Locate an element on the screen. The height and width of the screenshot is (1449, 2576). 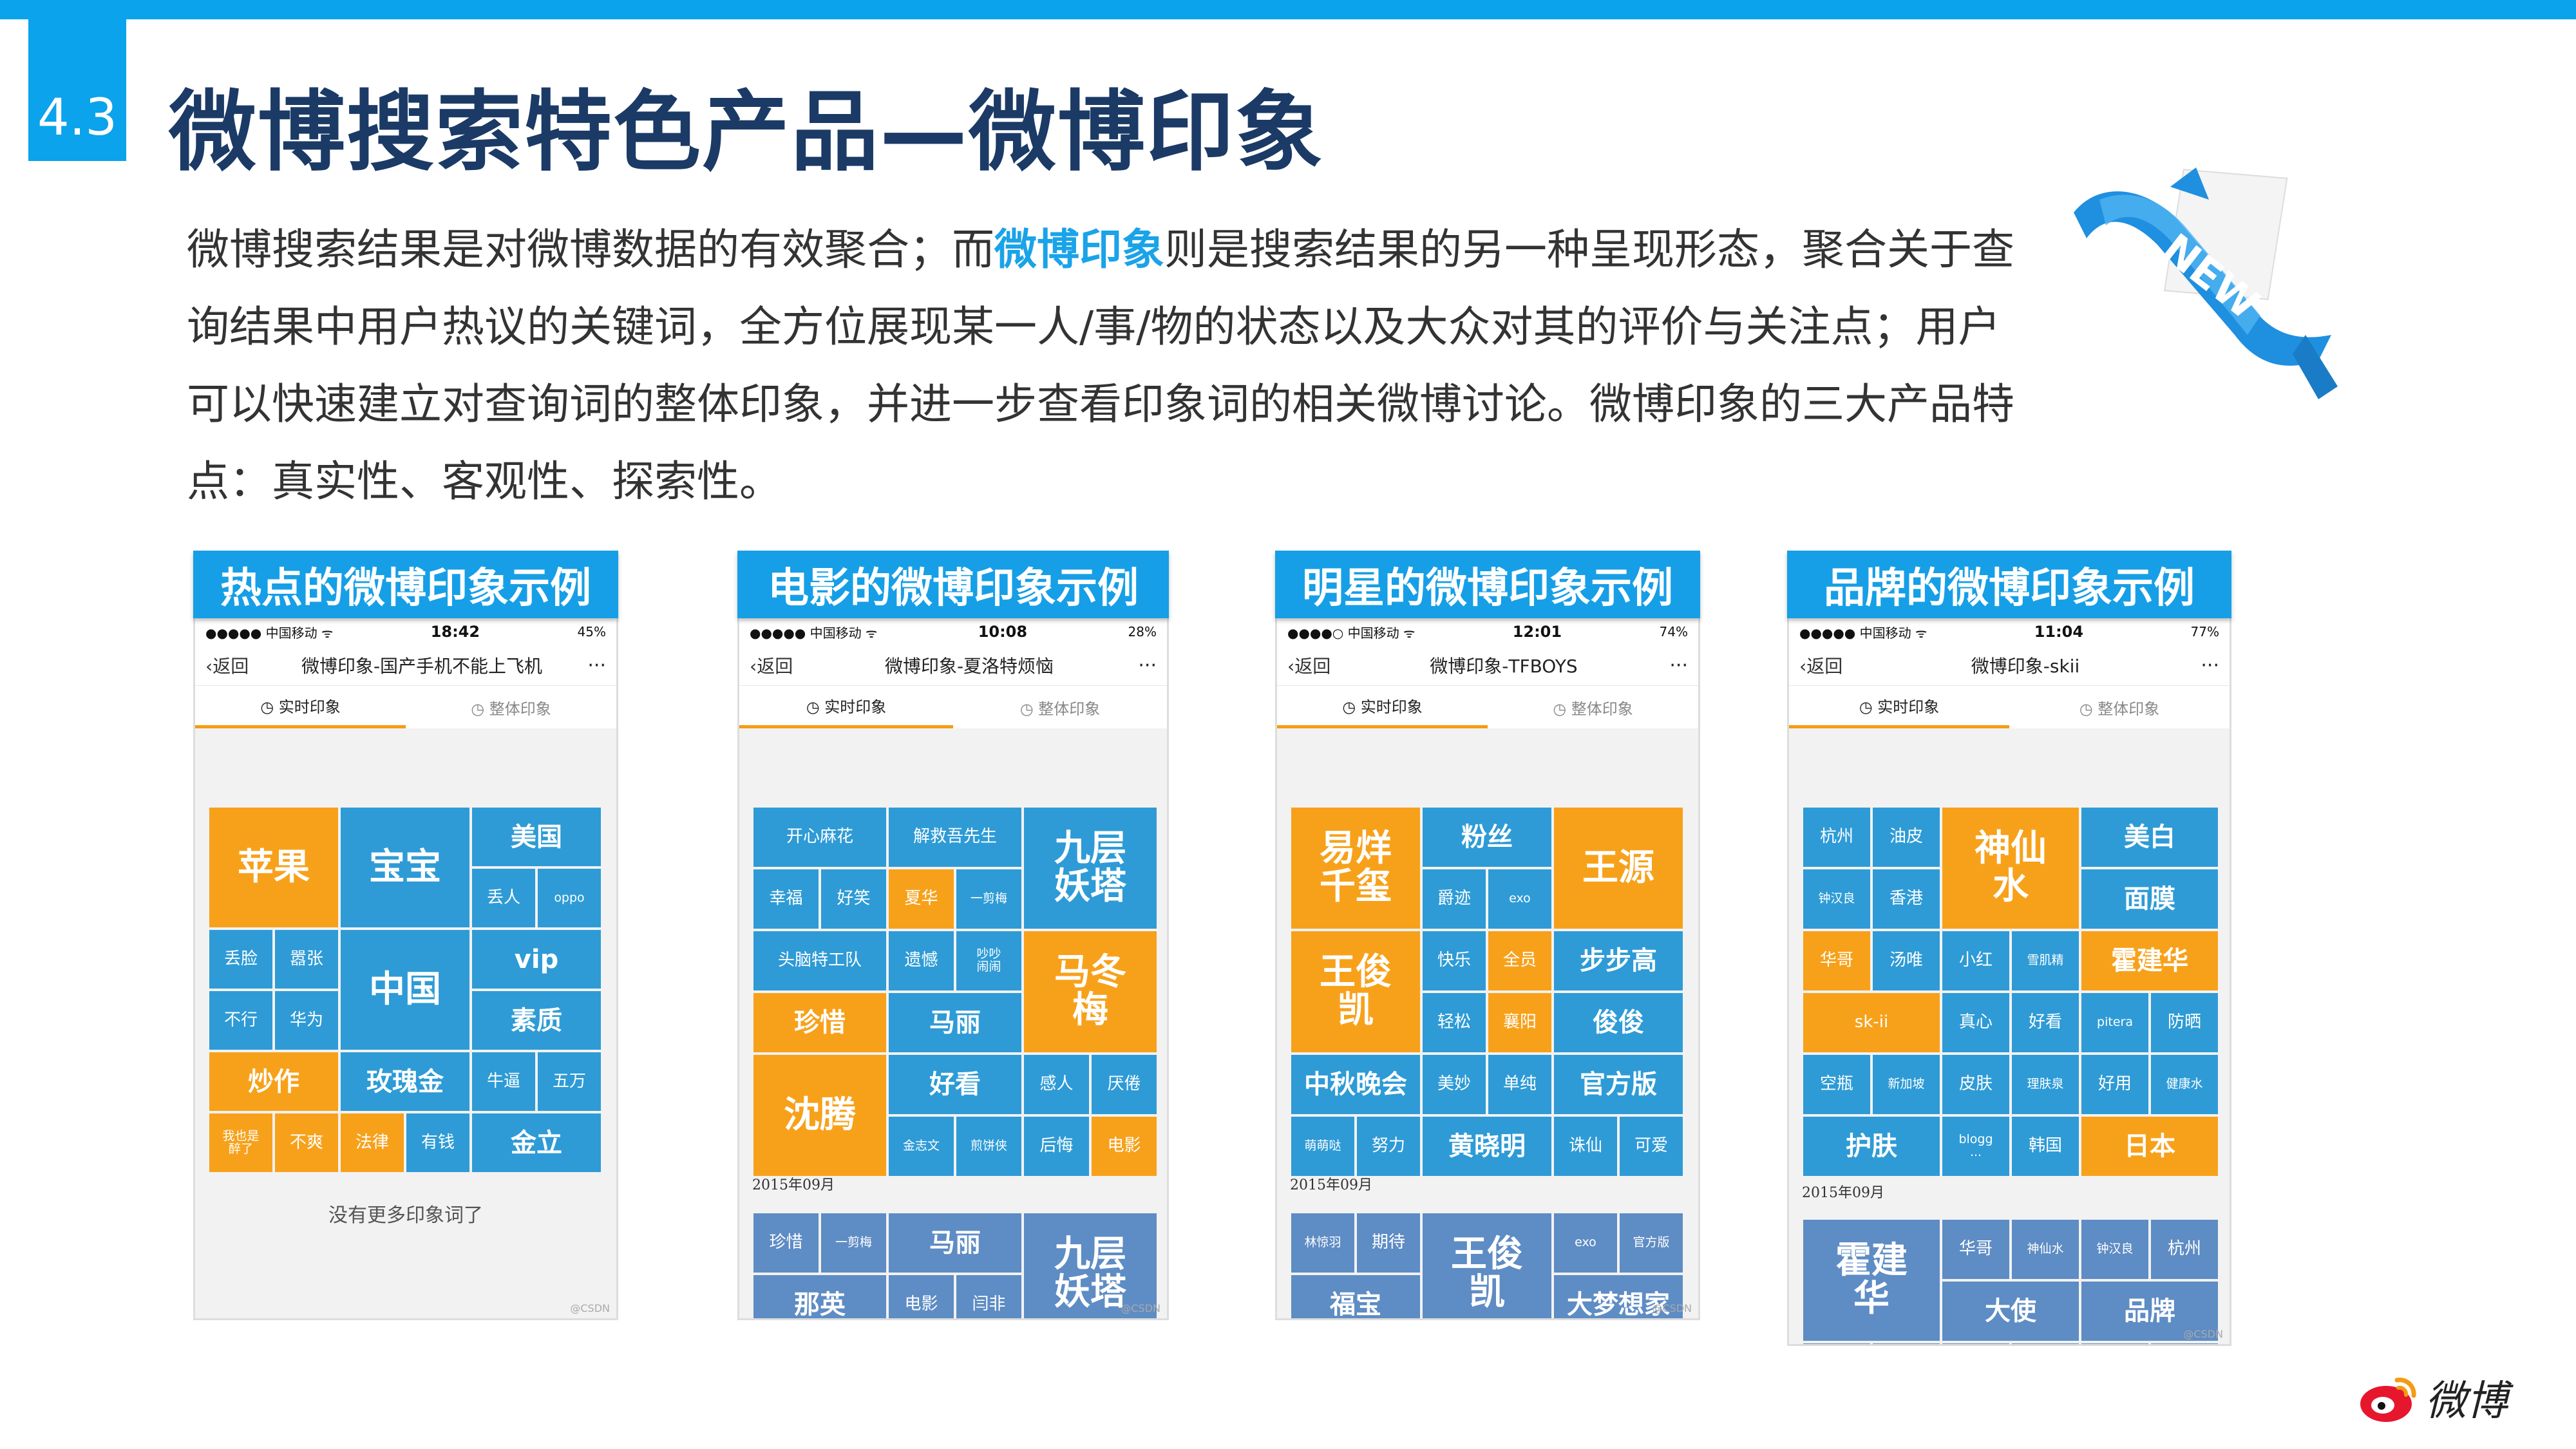
impression-tile: 香港 is located at coordinates (1906, 899).